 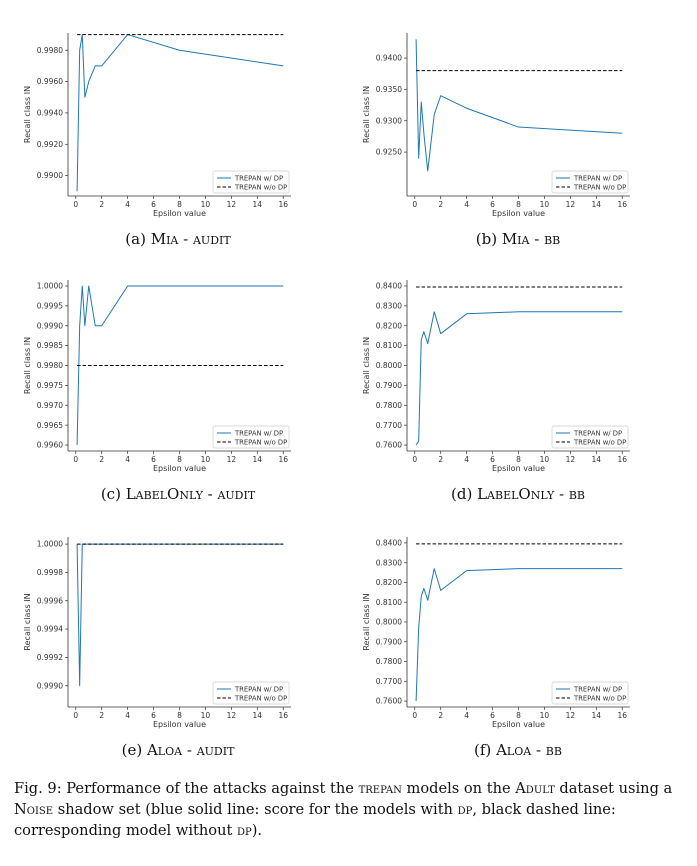 I want to click on y-tick-label: 0.9300, so click(x=389, y=120).